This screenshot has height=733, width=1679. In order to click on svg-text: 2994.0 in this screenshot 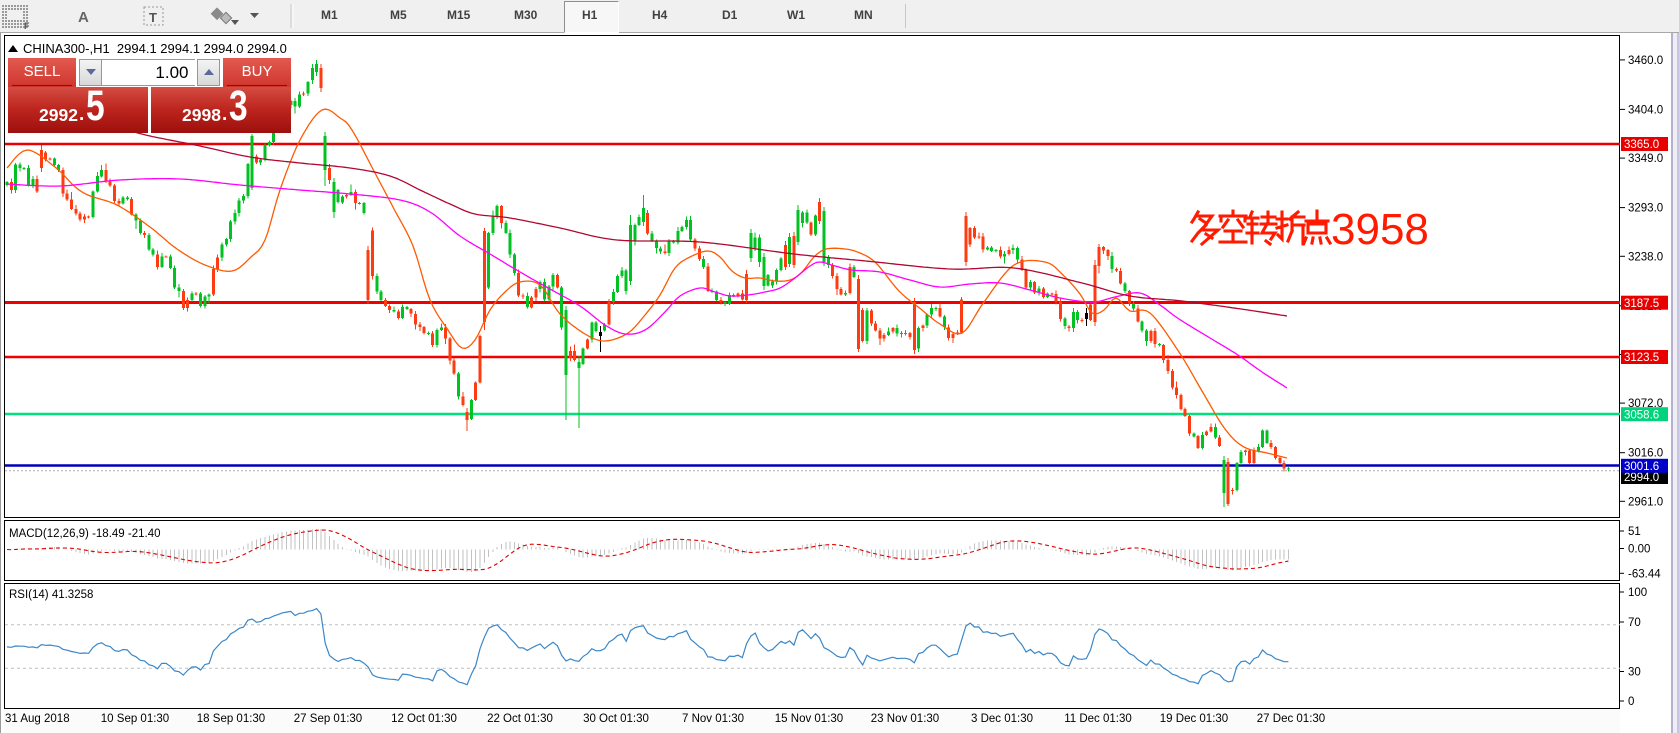, I will do `click(1641, 478)`.